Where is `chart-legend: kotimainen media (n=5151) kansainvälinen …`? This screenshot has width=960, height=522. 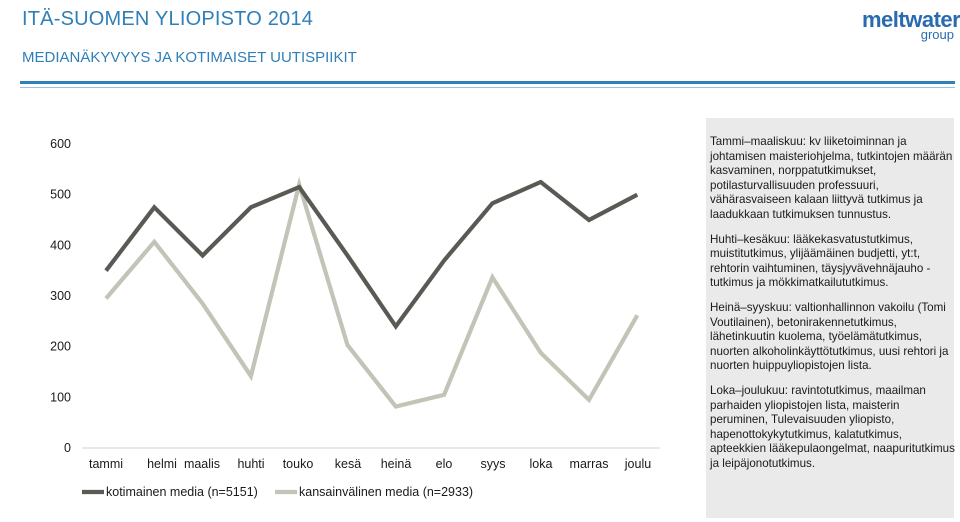 chart-legend: kotimainen media (n=5151) kansainvälinen … is located at coordinates (277, 492).